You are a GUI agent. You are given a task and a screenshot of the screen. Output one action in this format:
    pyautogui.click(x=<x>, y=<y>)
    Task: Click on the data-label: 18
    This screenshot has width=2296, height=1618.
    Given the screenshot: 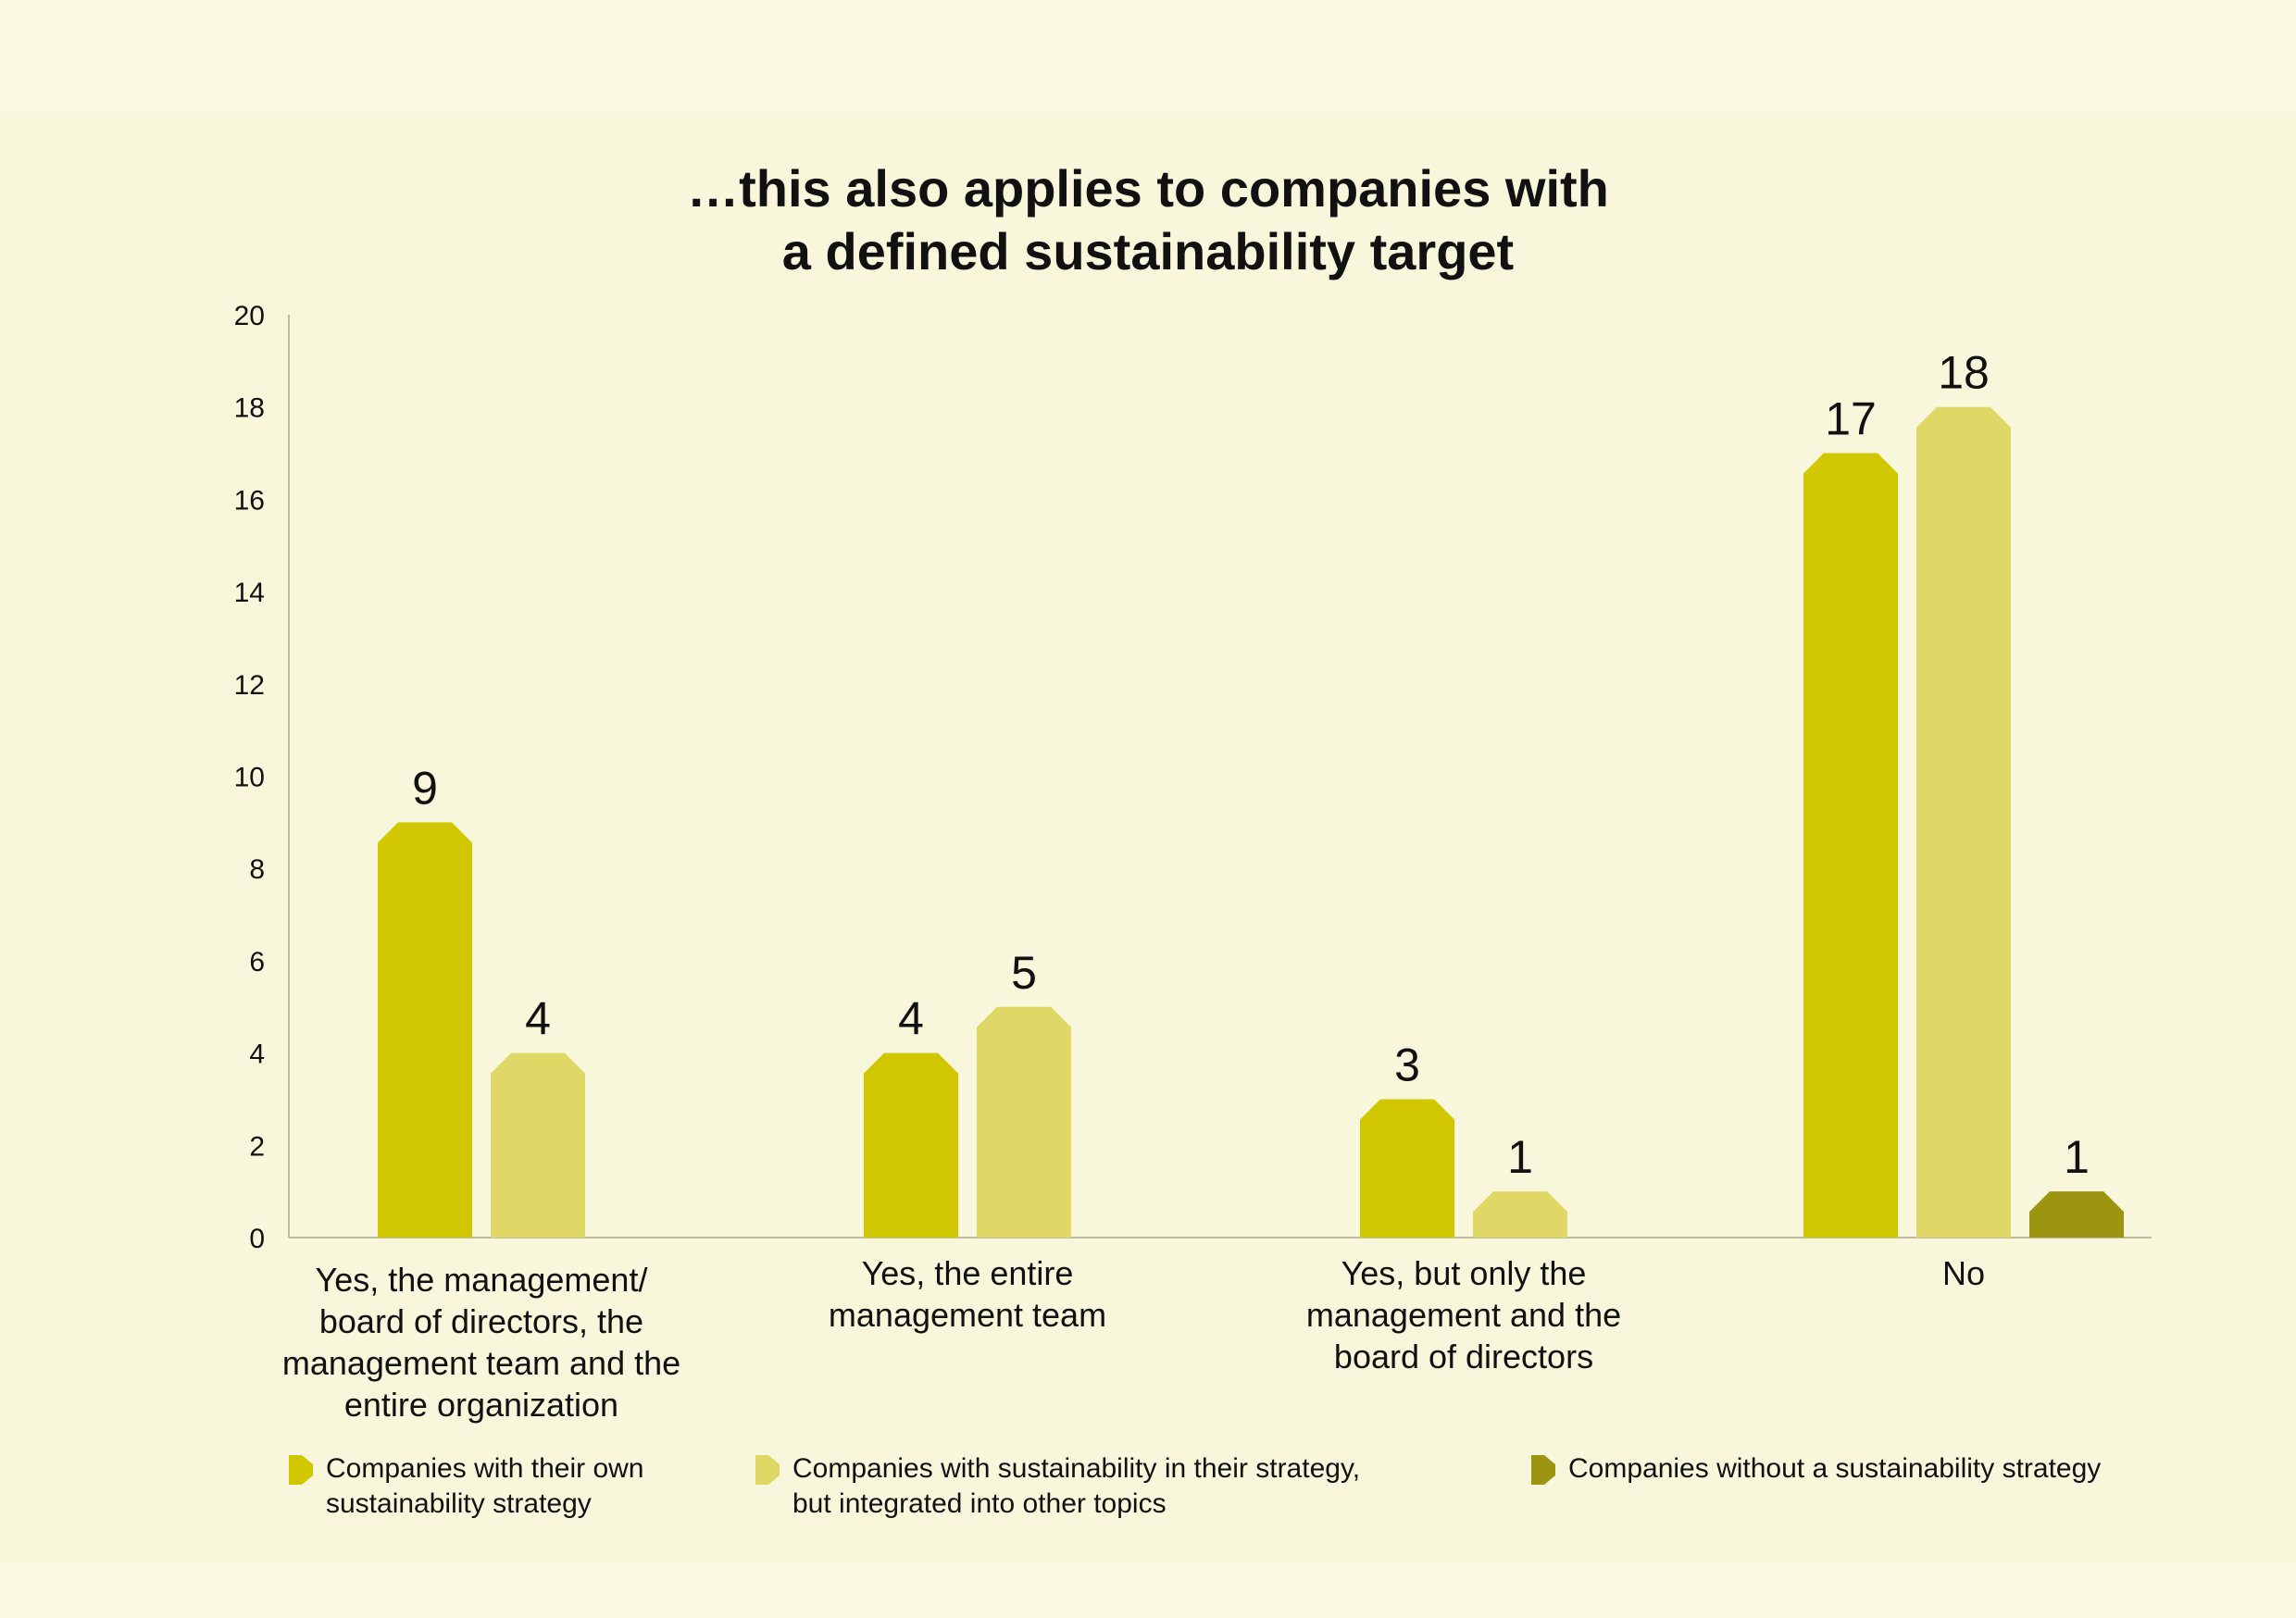 What is the action you would take?
    pyautogui.click(x=1964, y=373)
    